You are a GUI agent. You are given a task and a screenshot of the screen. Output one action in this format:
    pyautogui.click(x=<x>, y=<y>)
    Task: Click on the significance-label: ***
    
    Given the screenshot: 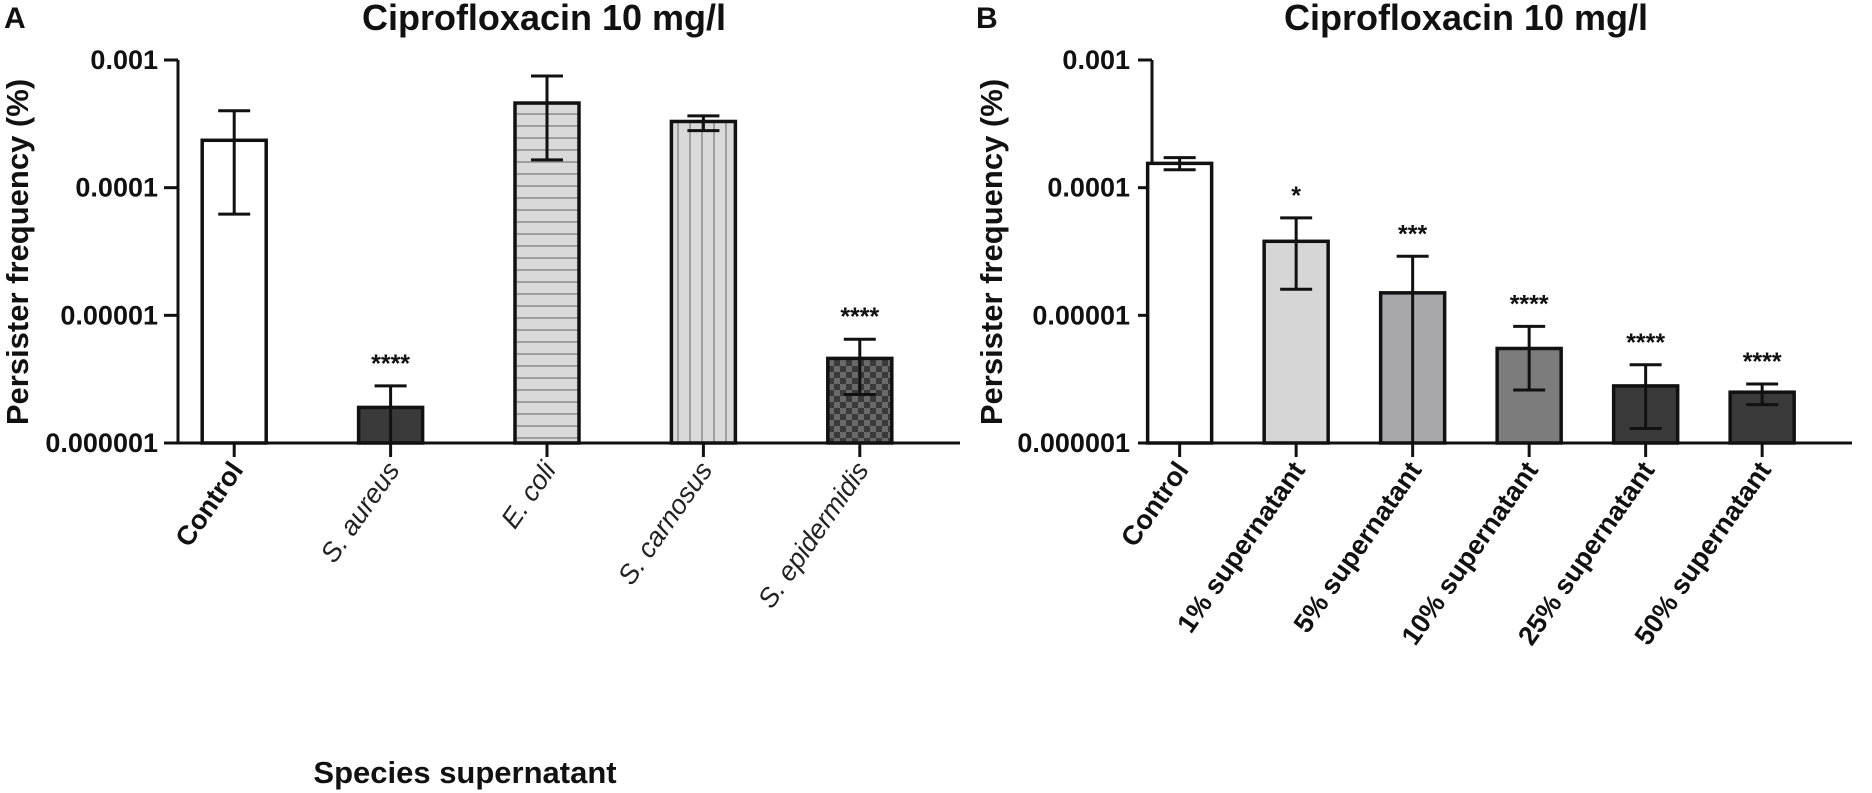 What is the action you would take?
    pyautogui.click(x=1412, y=234)
    